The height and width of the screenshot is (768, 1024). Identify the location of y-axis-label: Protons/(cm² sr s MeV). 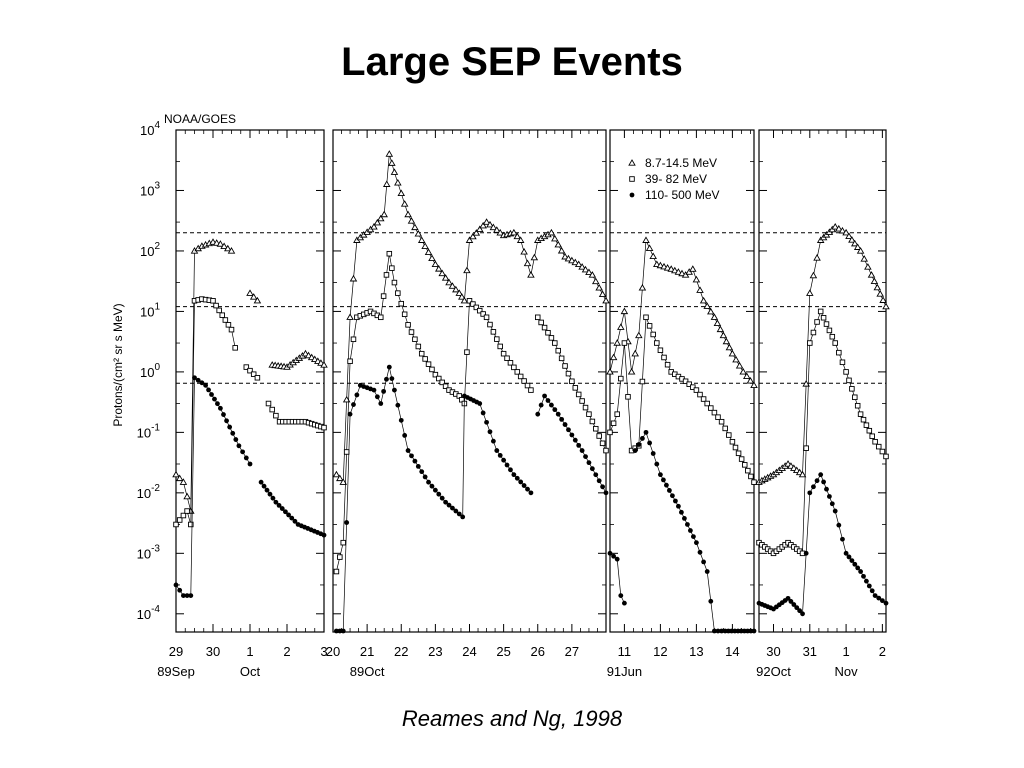
(118, 364).